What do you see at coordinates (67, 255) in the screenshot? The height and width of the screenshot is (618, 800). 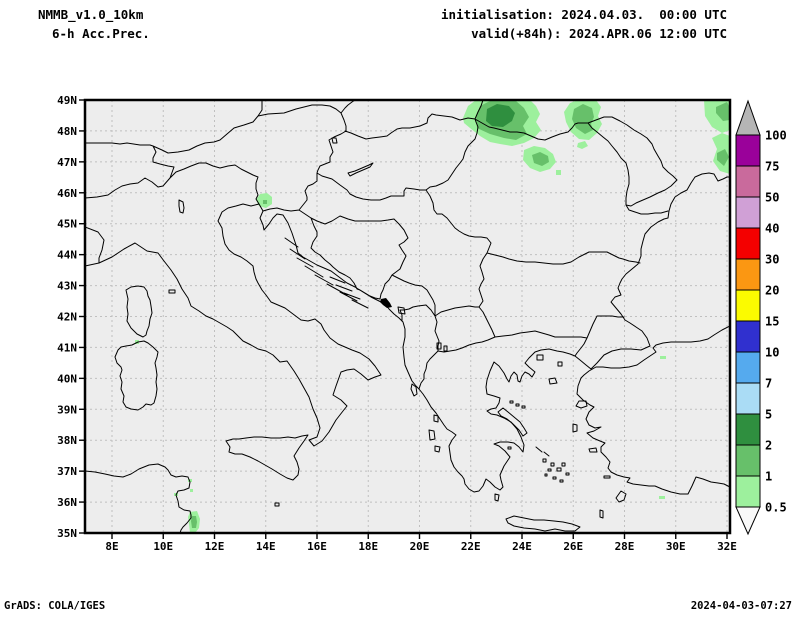 I see `lat-tick-label: 44N` at bounding box center [67, 255].